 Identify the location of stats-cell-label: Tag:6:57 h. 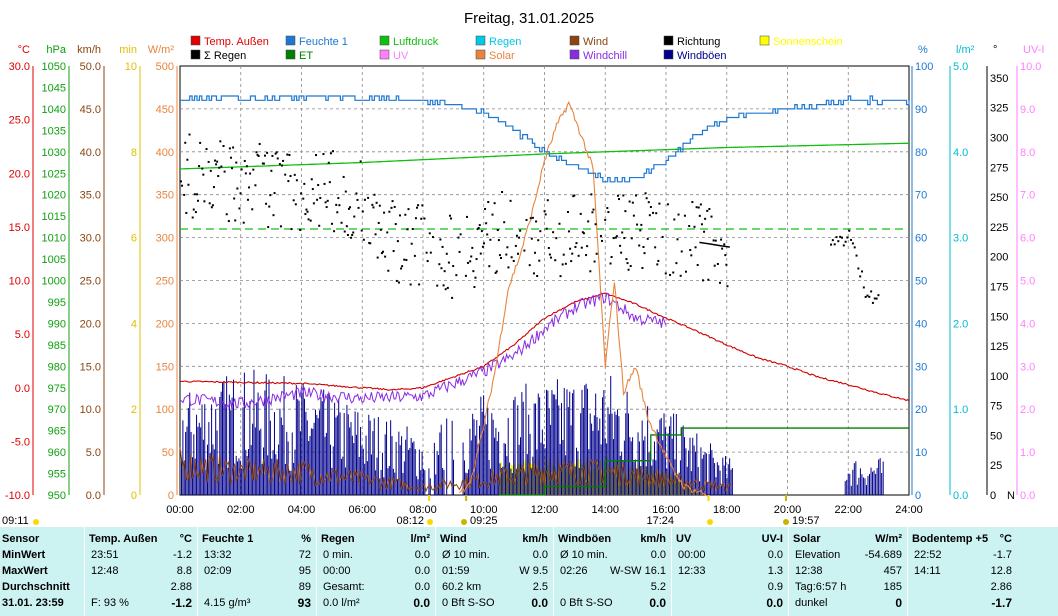
(821, 587).